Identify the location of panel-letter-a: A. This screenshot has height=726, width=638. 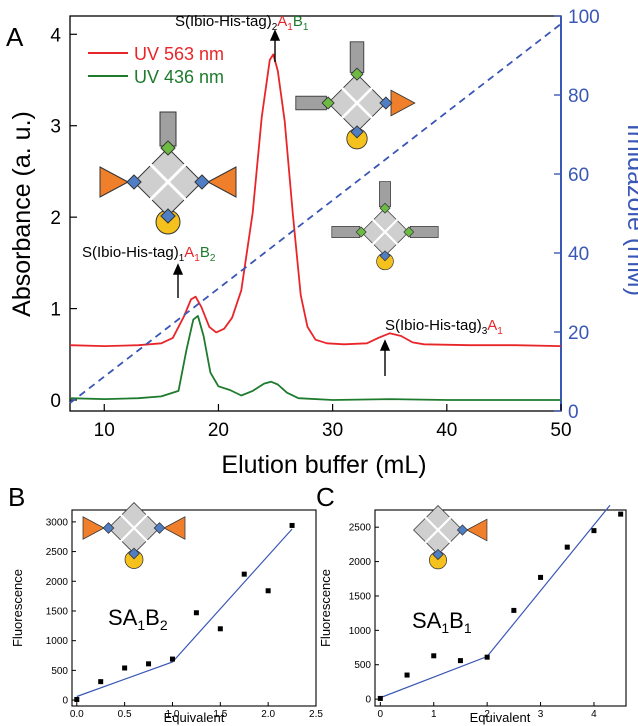
(15, 37).